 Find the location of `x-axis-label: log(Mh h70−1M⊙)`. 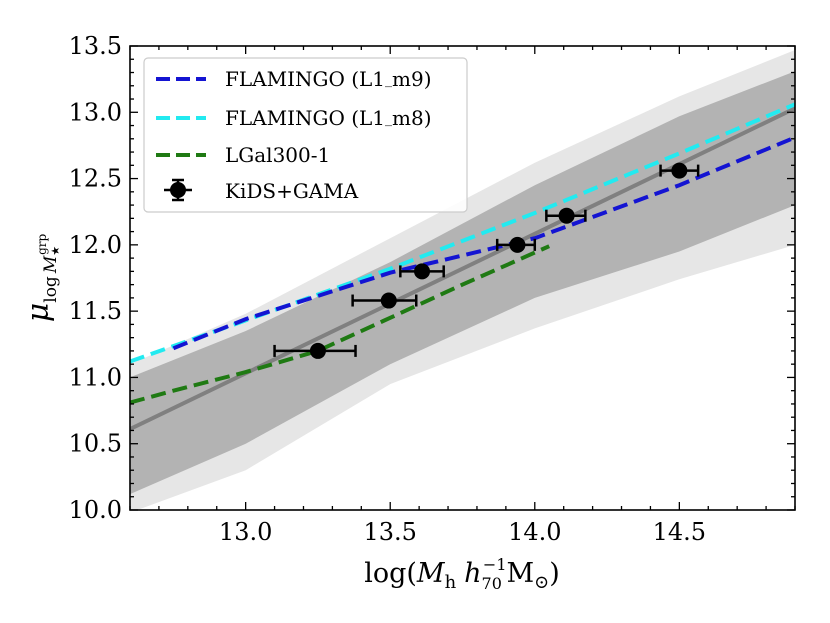

x-axis-label: log(Mh h70−1M⊙) is located at coordinates (462, 574).